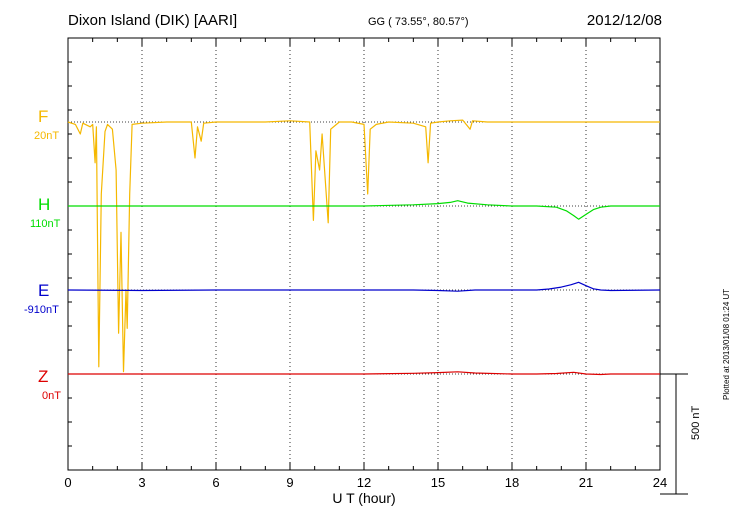 Image resolution: width=730 pixels, height=520 pixels. Describe the element at coordinates (43, 116) in the screenshot. I see `component-label-f: F` at that location.